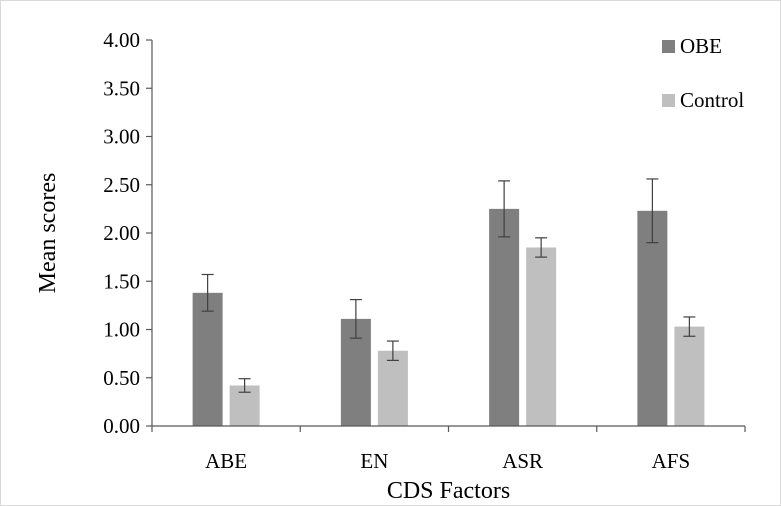 This screenshot has height=506, width=781. I want to click on bar-control-en, so click(392, 388).